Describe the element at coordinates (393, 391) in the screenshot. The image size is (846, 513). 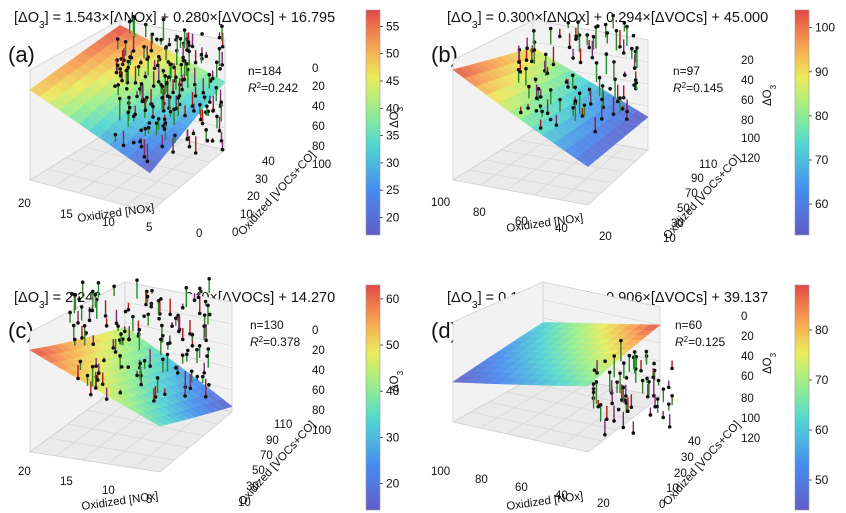
I see `colorbar-tick-label: 40` at that location.